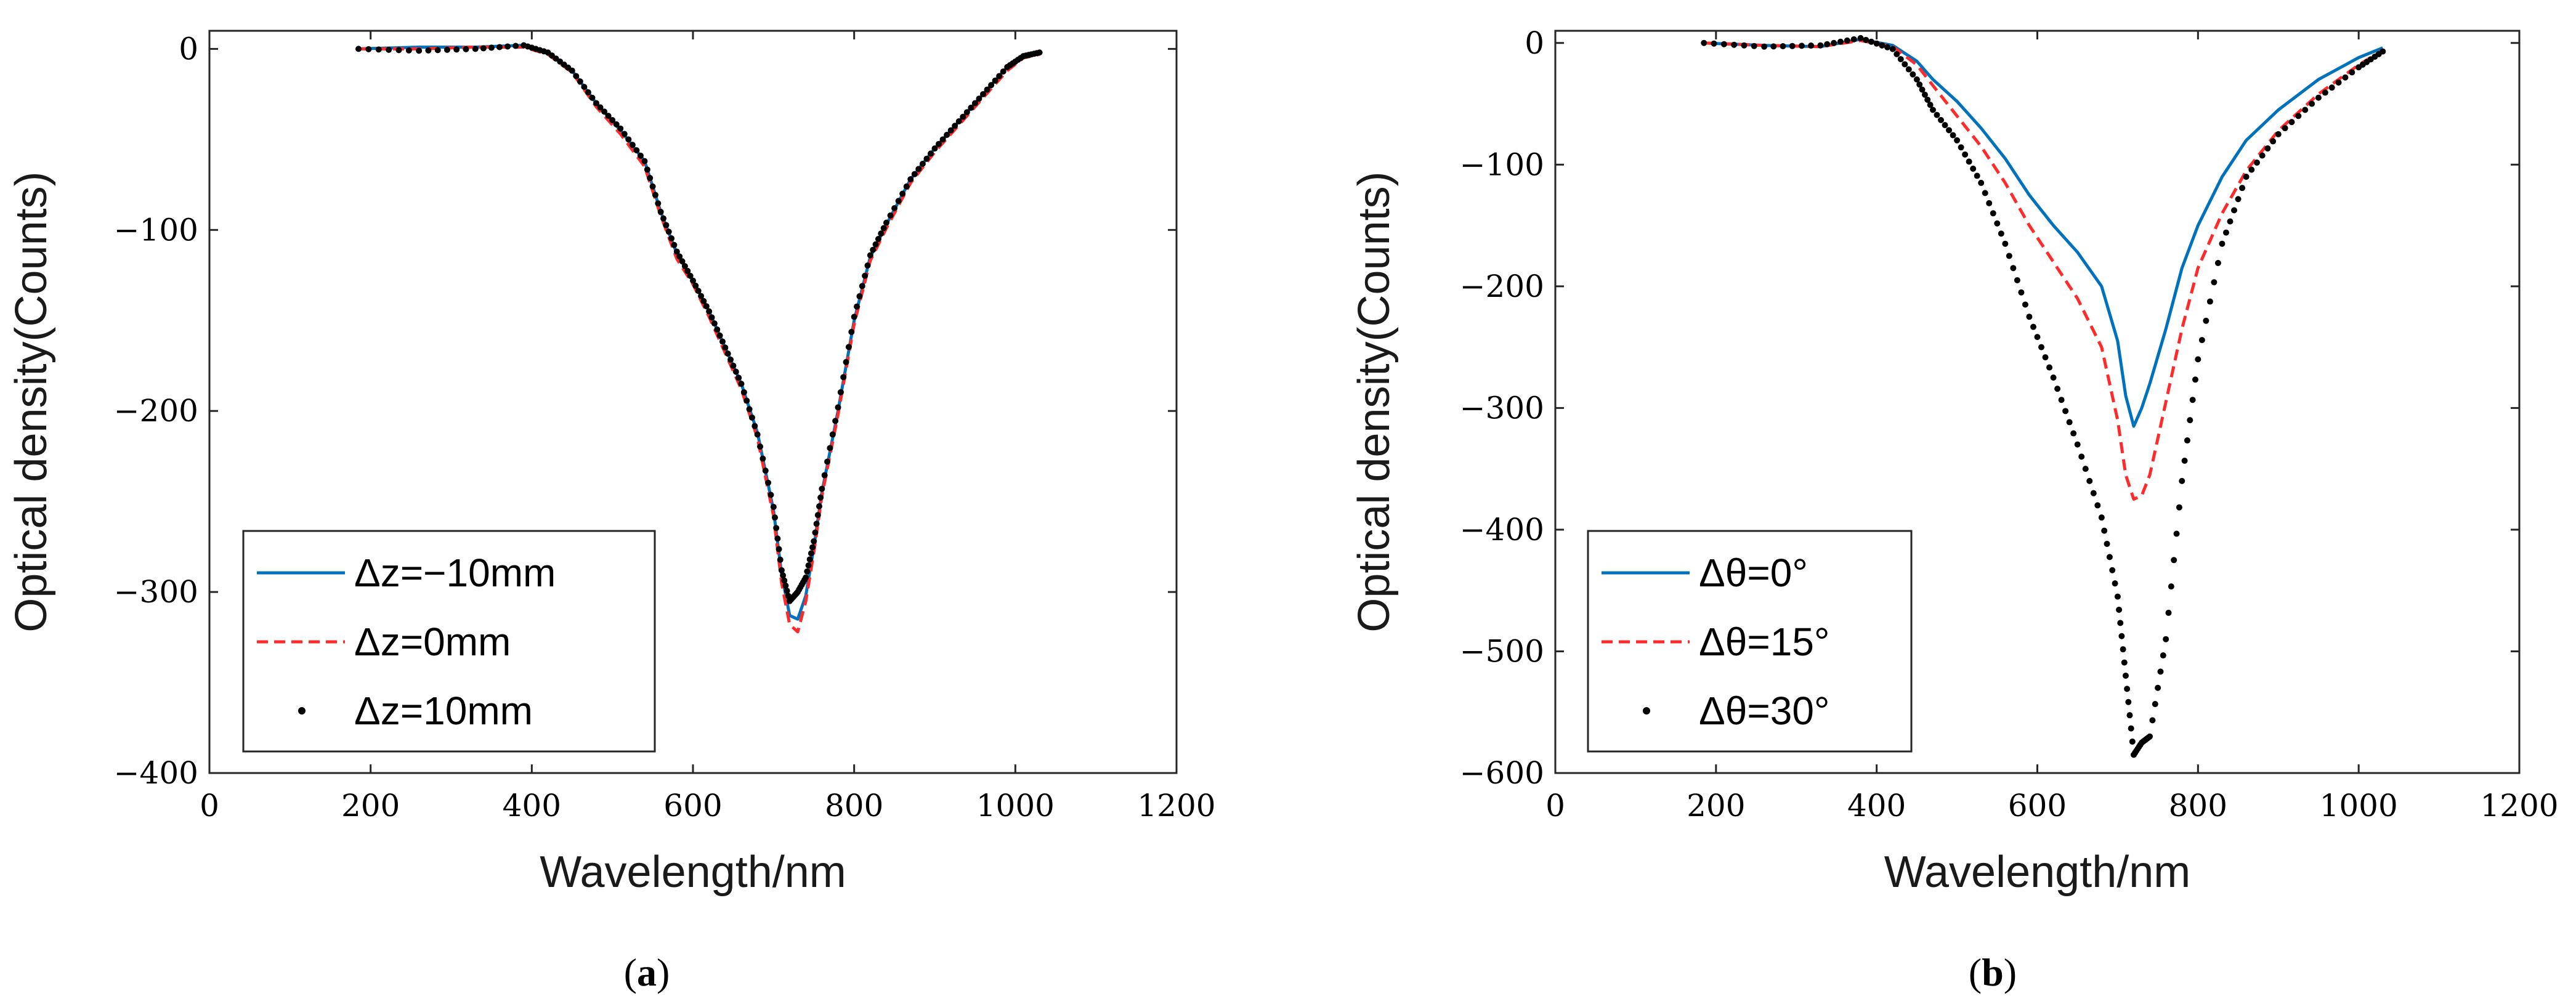 The width and height of the screenshot is (2576, 1004). Describe the element at coordinates (1764, 711) in the screenshot. I see `legend-label: Δθ=30°` at that location.